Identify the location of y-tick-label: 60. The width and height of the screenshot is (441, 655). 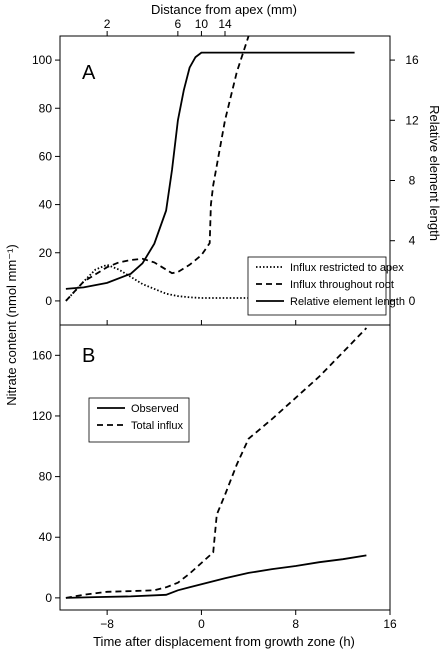
(46, 156).